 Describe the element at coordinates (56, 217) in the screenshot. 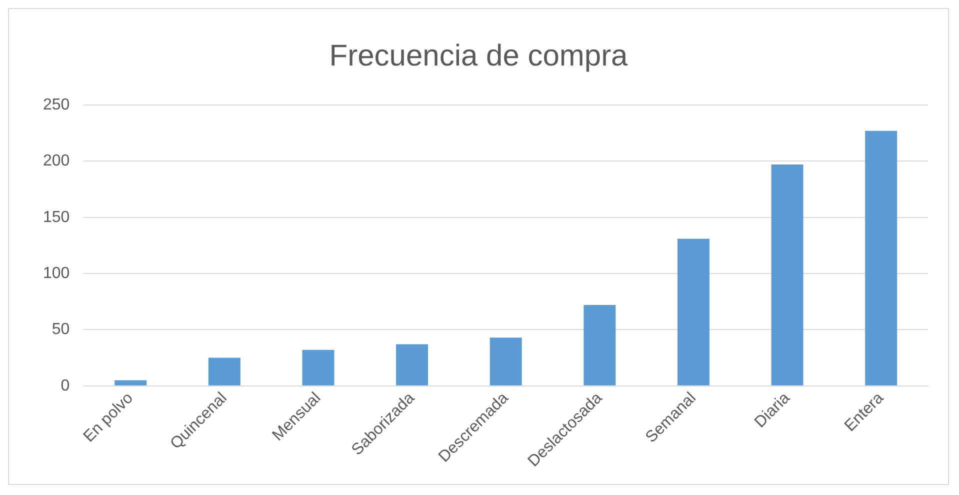

I see `y-tick-label: 150` at that location.